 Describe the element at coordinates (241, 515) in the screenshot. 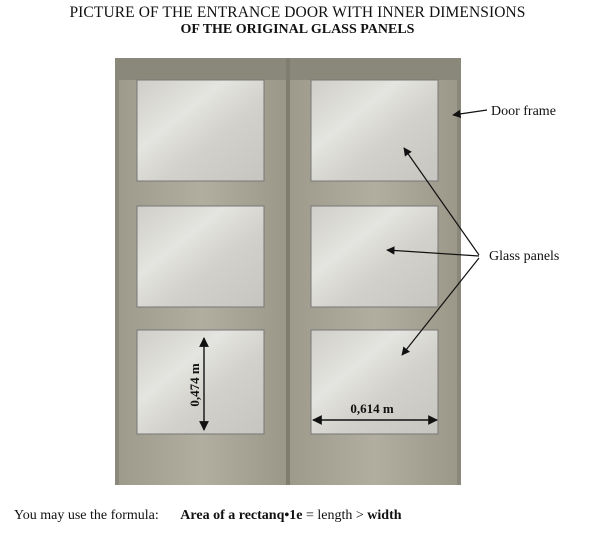

I see `formula-term: Area of a rectanq•1e` at that location.